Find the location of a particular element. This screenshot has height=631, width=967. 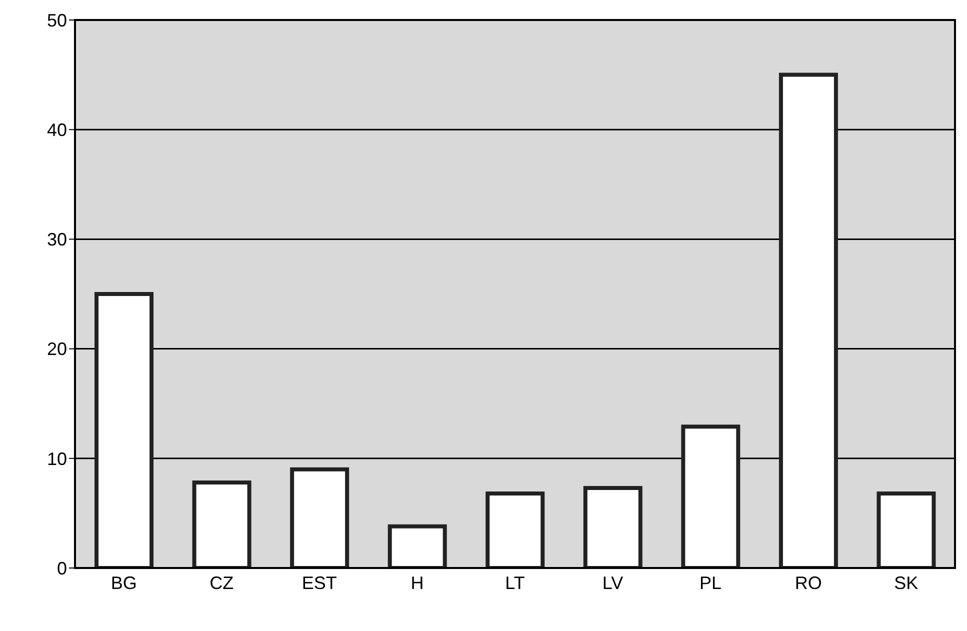

y-tick-label: 0 is located at coordinates (61, 568).